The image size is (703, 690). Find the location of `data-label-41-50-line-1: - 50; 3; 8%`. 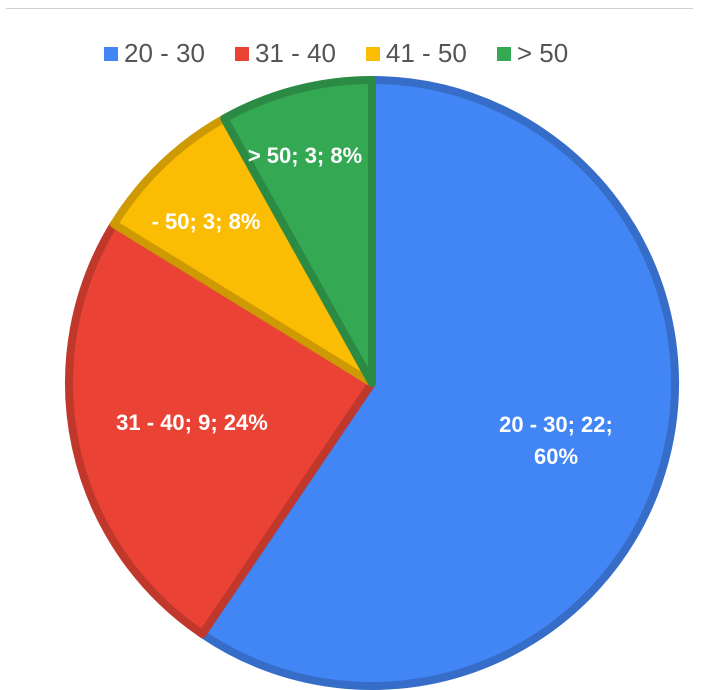

data-label-41-50-line-1: - 50; 3; 8% is located at coordinates (206, 221).